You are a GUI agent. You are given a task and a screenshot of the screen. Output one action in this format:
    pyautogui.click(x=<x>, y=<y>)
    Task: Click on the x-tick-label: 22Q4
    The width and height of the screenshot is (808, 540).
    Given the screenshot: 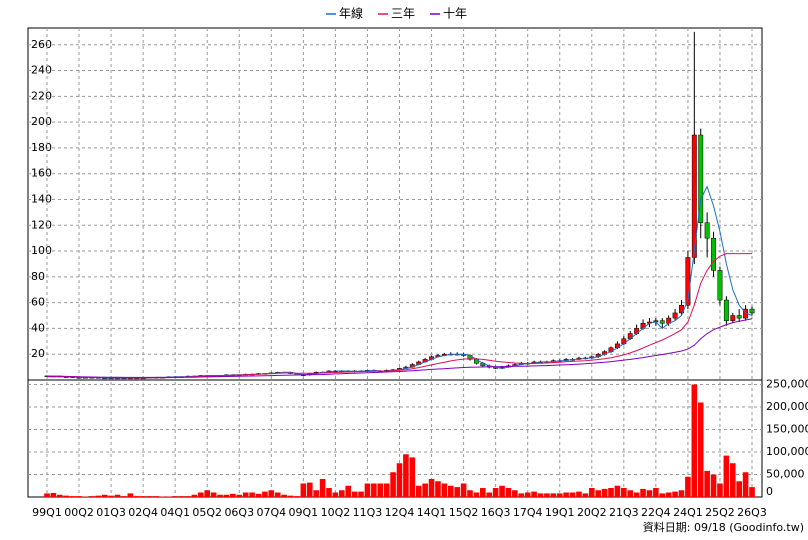 What is the action you would take?
    pyautogui.click(x=656, y=512)
    